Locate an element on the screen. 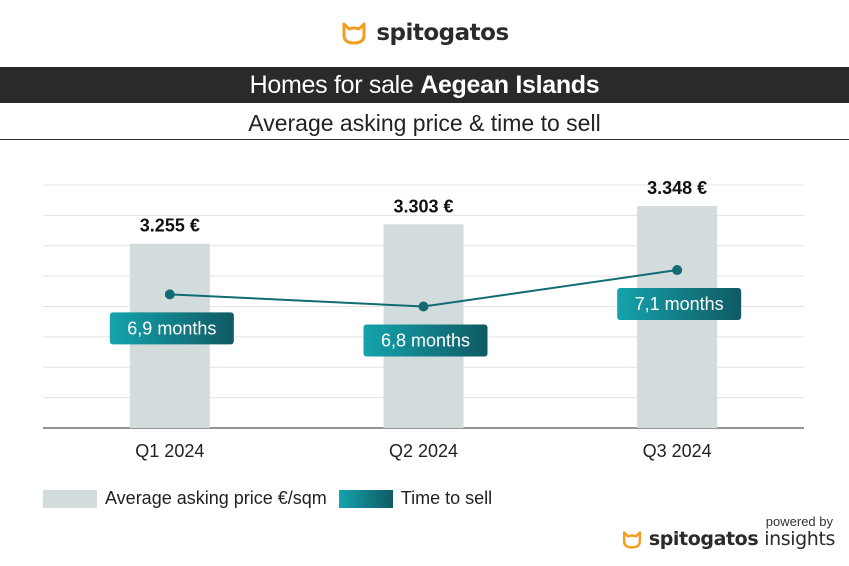  footer-brand-light: insights is located at coordinates (799, 539).